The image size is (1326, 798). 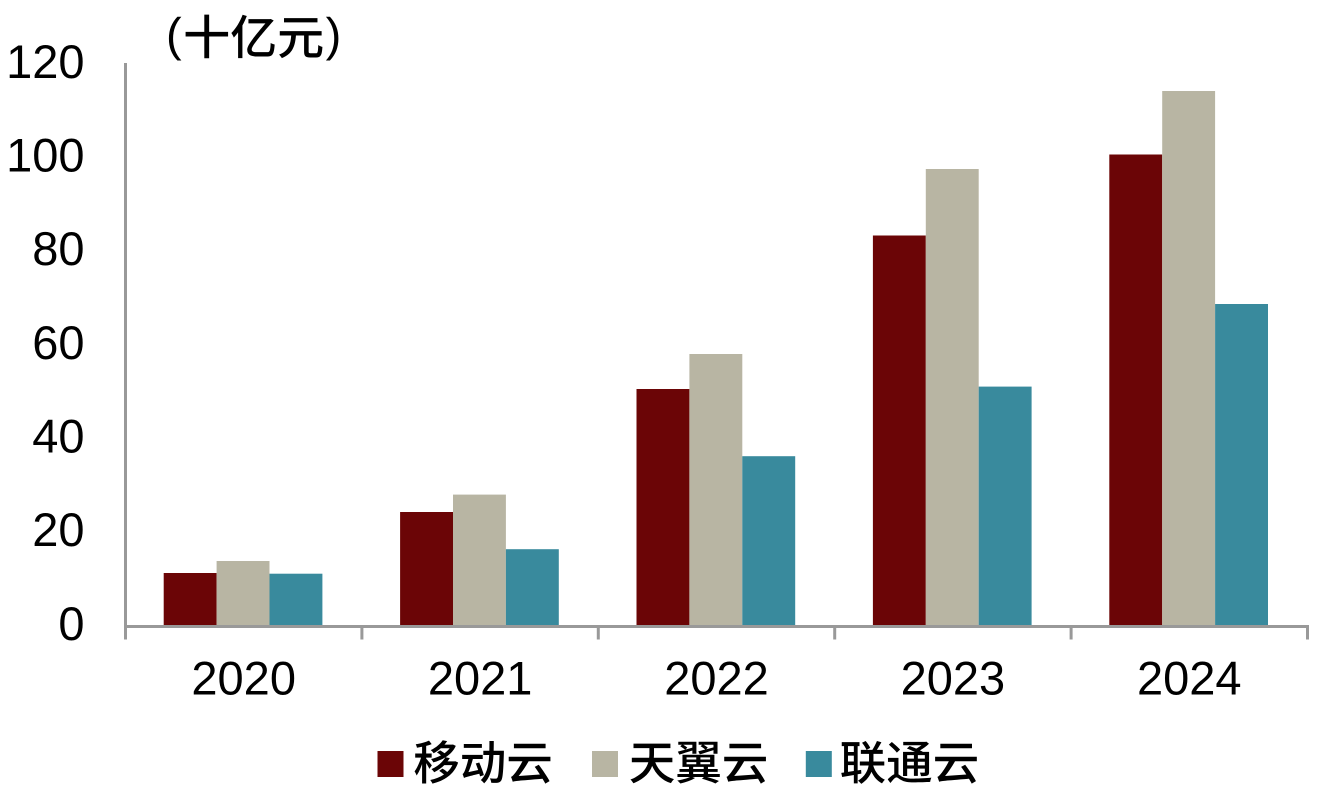 What do you see at coordinates (243, 678) in the screenshot?
I see `svg-text: 2020` at bounding box center [243, 678].